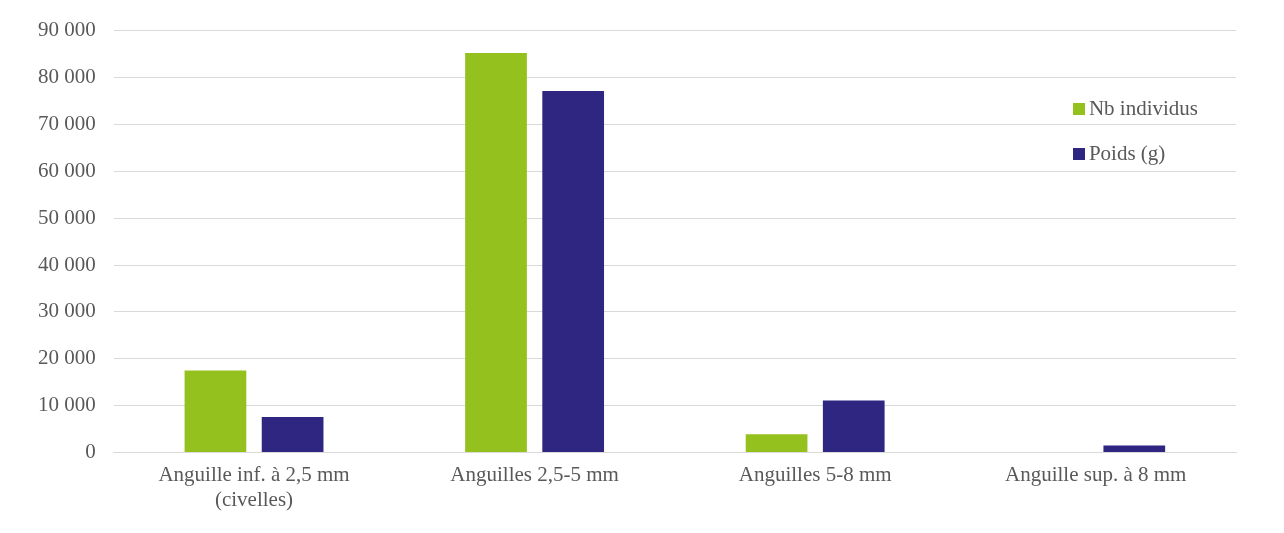  What do you see at coordinates (67, 357) in the screenshot?
I see `y-tick-label: 20 000` at bounding box center [67, 357].